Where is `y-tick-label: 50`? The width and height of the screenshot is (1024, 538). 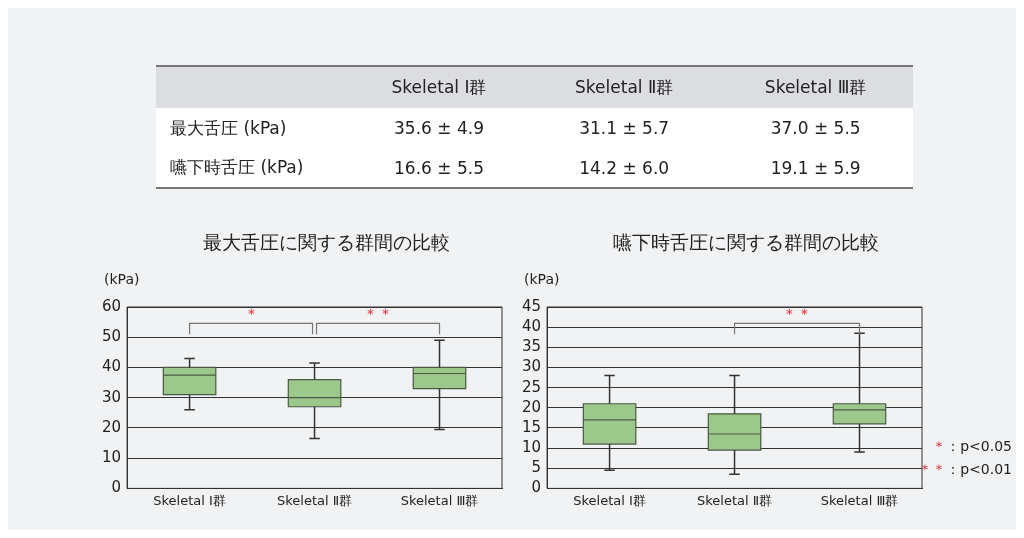 y-tick-label: 50 is located at coordinates (111, 336).